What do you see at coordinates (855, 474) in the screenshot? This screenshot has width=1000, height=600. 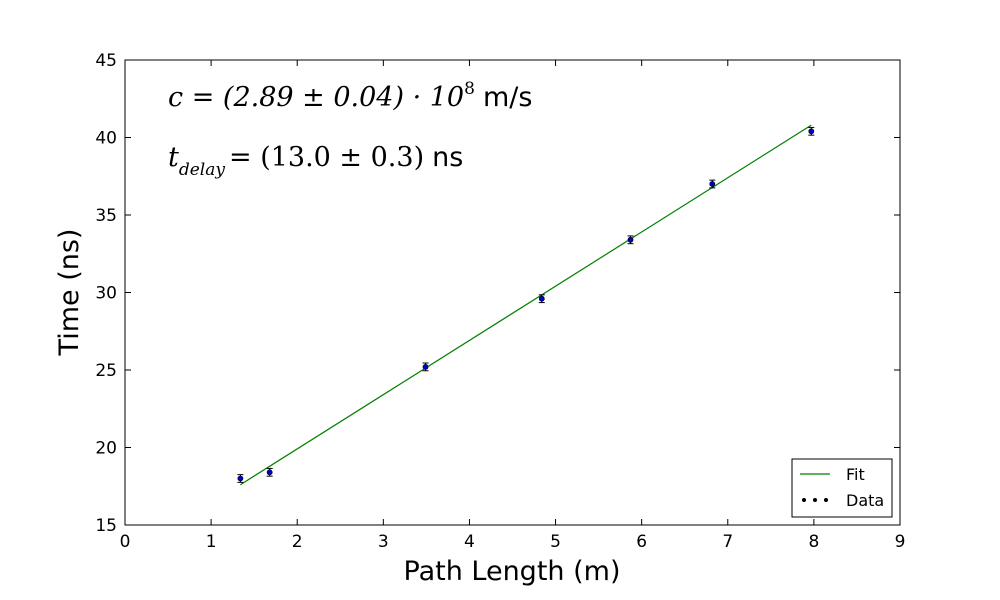 I see `legend-fit-label: Fit` at bounding box center [855, 474].